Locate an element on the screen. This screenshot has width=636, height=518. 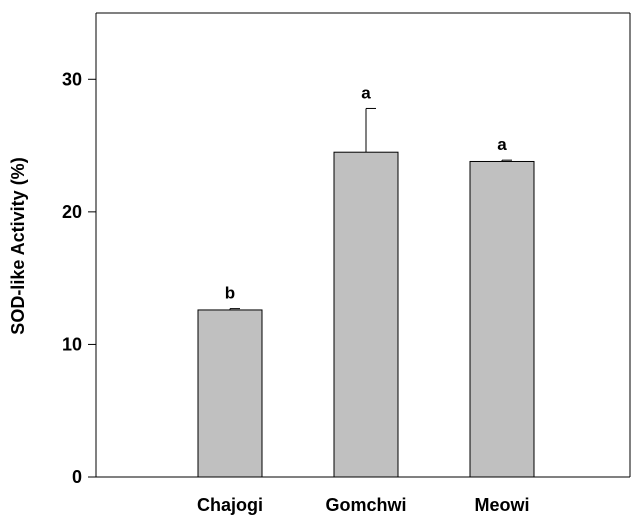
y-tick-label: 20 is located at coordinates (72, 212).